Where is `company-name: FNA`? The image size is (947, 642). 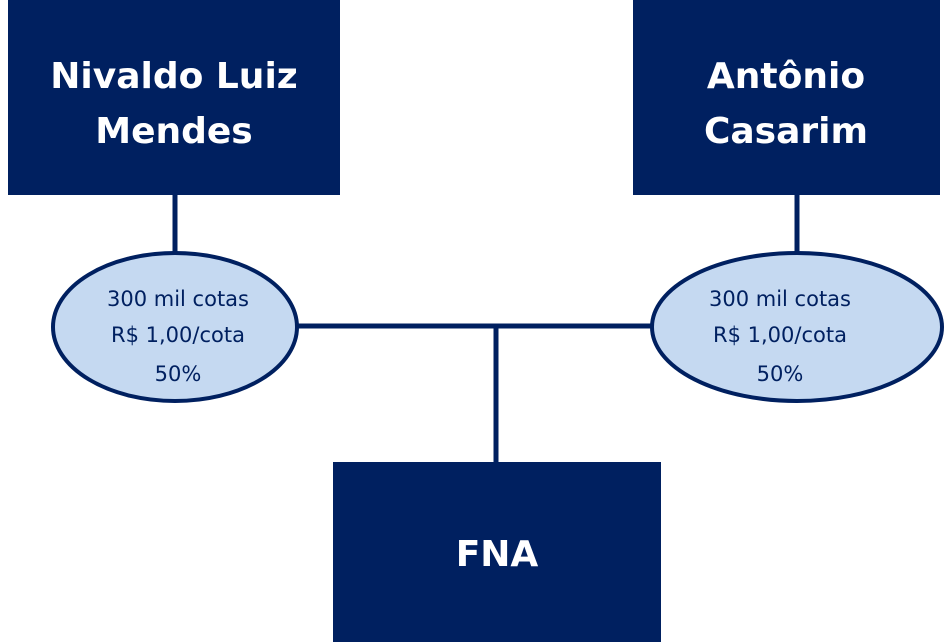
company-name: FNA is located at coordinates (497, 554).